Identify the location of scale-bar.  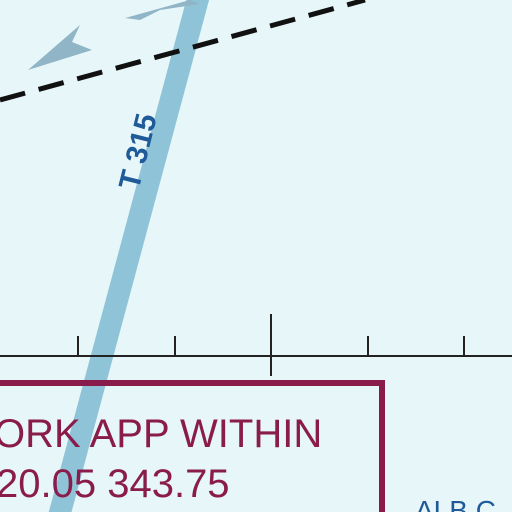
(256, 345).